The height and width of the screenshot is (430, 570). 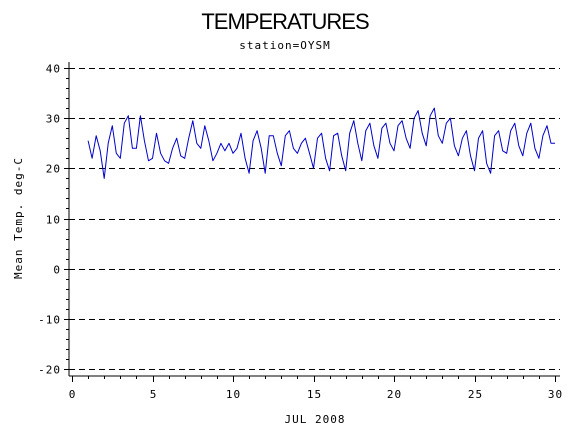 What do you see at coordinates (53, 220) in the screenshot?
I see `y-tick-label: 10` at bounding box center [53, 220].